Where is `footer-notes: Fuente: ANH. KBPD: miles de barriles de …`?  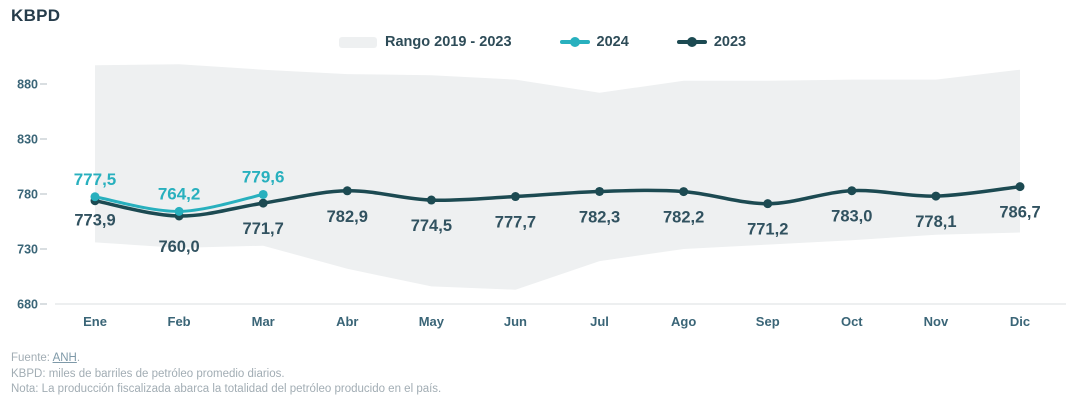
footer-notes: Fuente: ANH. KBPD: miles de barriles de … is located at coordinates (226, 374).